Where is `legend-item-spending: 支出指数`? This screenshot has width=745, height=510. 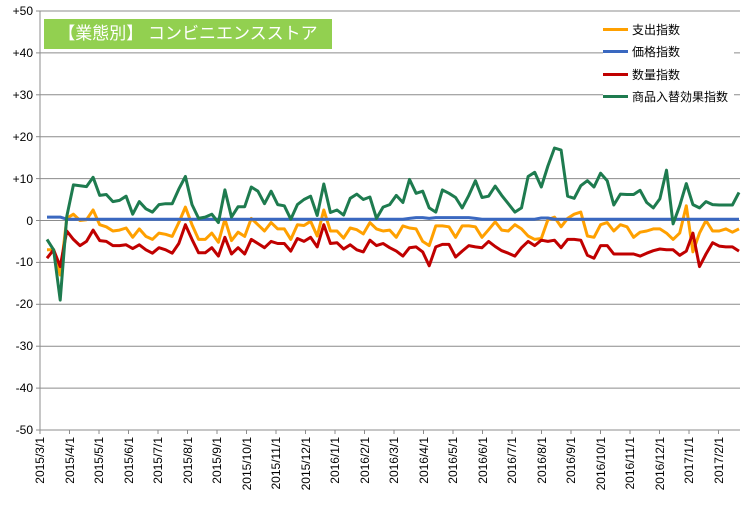 legend-item-spending: 支出指数 is located at coordinates (665, 29).